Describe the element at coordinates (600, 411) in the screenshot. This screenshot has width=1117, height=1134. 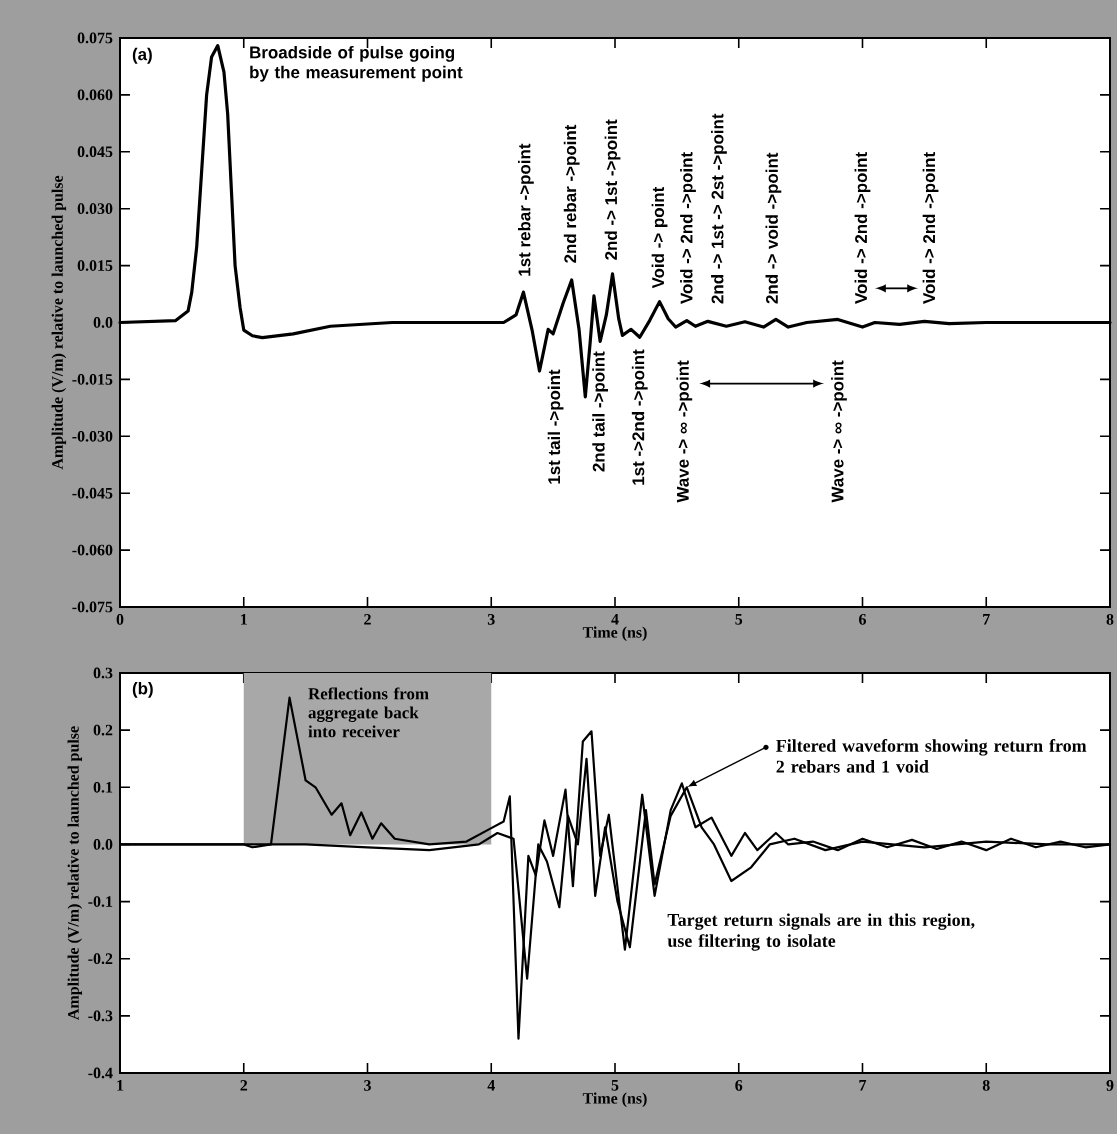
I see `annotation: 2nd tail ->point` at that location.